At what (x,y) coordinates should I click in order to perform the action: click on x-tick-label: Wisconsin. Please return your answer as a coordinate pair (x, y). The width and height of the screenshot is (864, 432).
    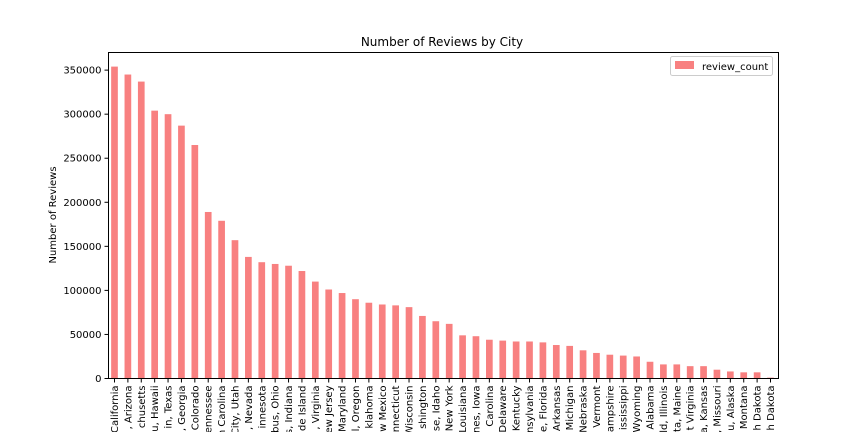
    Looking at the image, I should click on (410, 409).